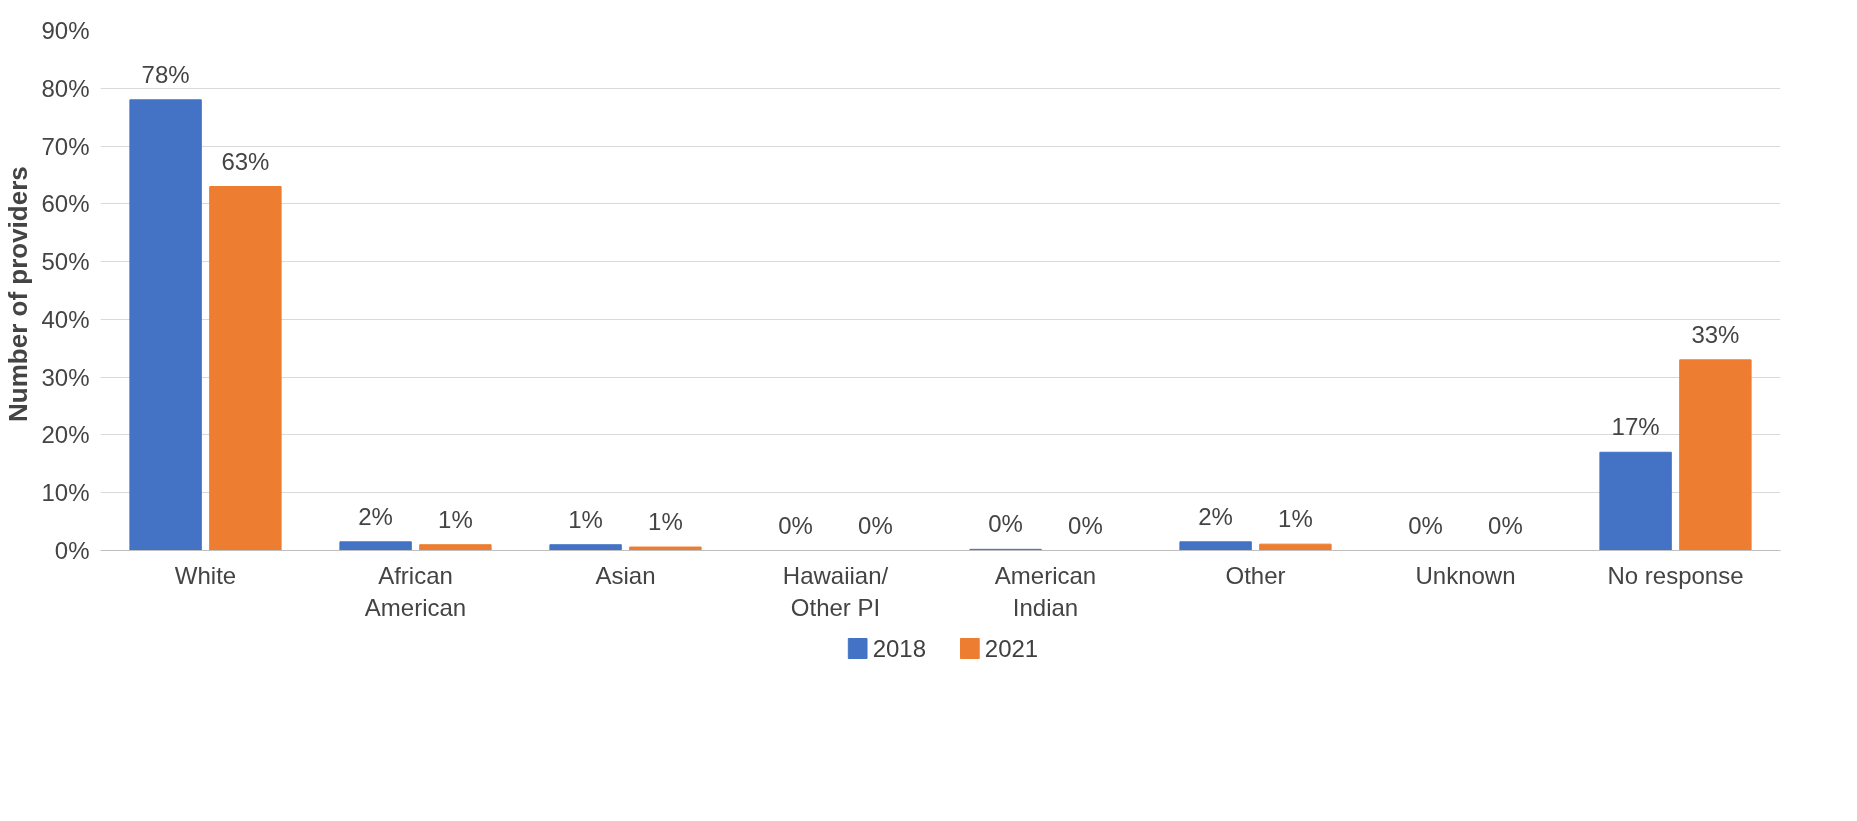 Image resolution: width=1857 pixels, height=821 pixels. What do you see at coordinates (65, 319) in the screenshot?
I see `y-tick-label: 40%` at bounding box center [65, 319].